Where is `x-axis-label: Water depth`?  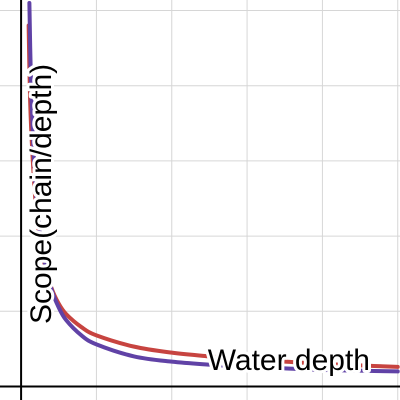
x-axis-label: Water depth is located at coordinates (289, 360).